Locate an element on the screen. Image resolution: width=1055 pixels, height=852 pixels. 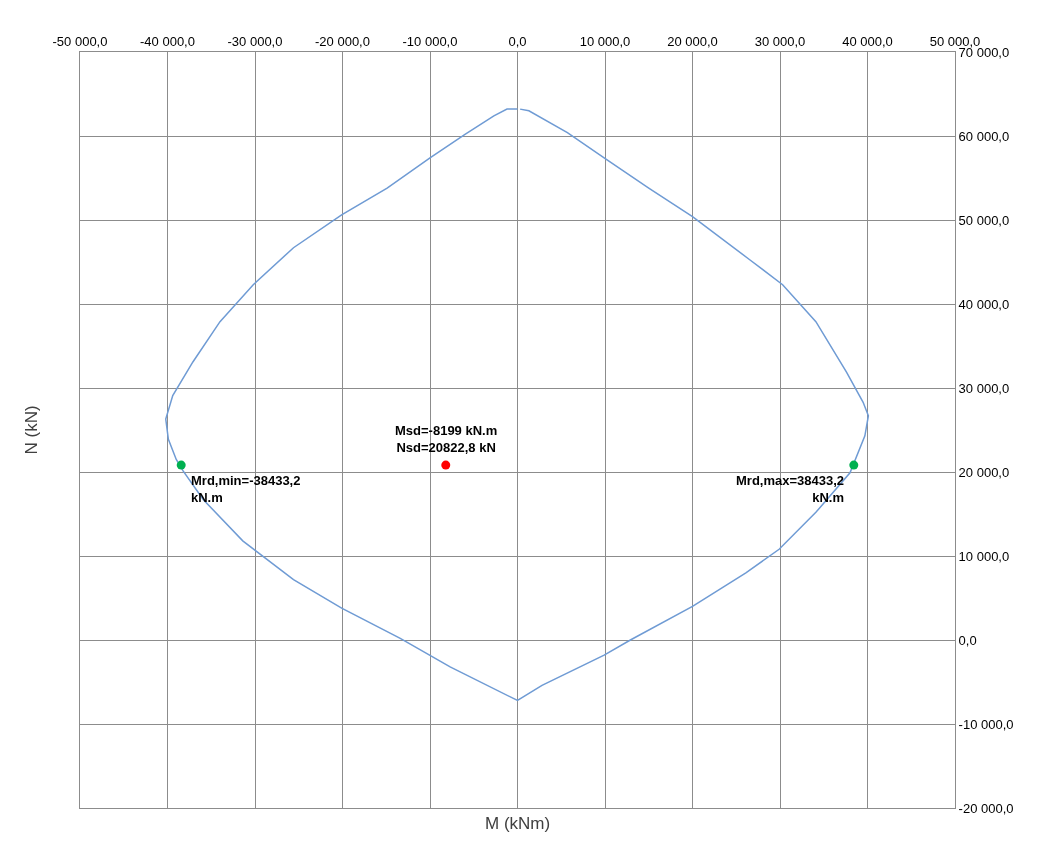
x-axis-title: M (kNm) is located at coordinates (518, 823).